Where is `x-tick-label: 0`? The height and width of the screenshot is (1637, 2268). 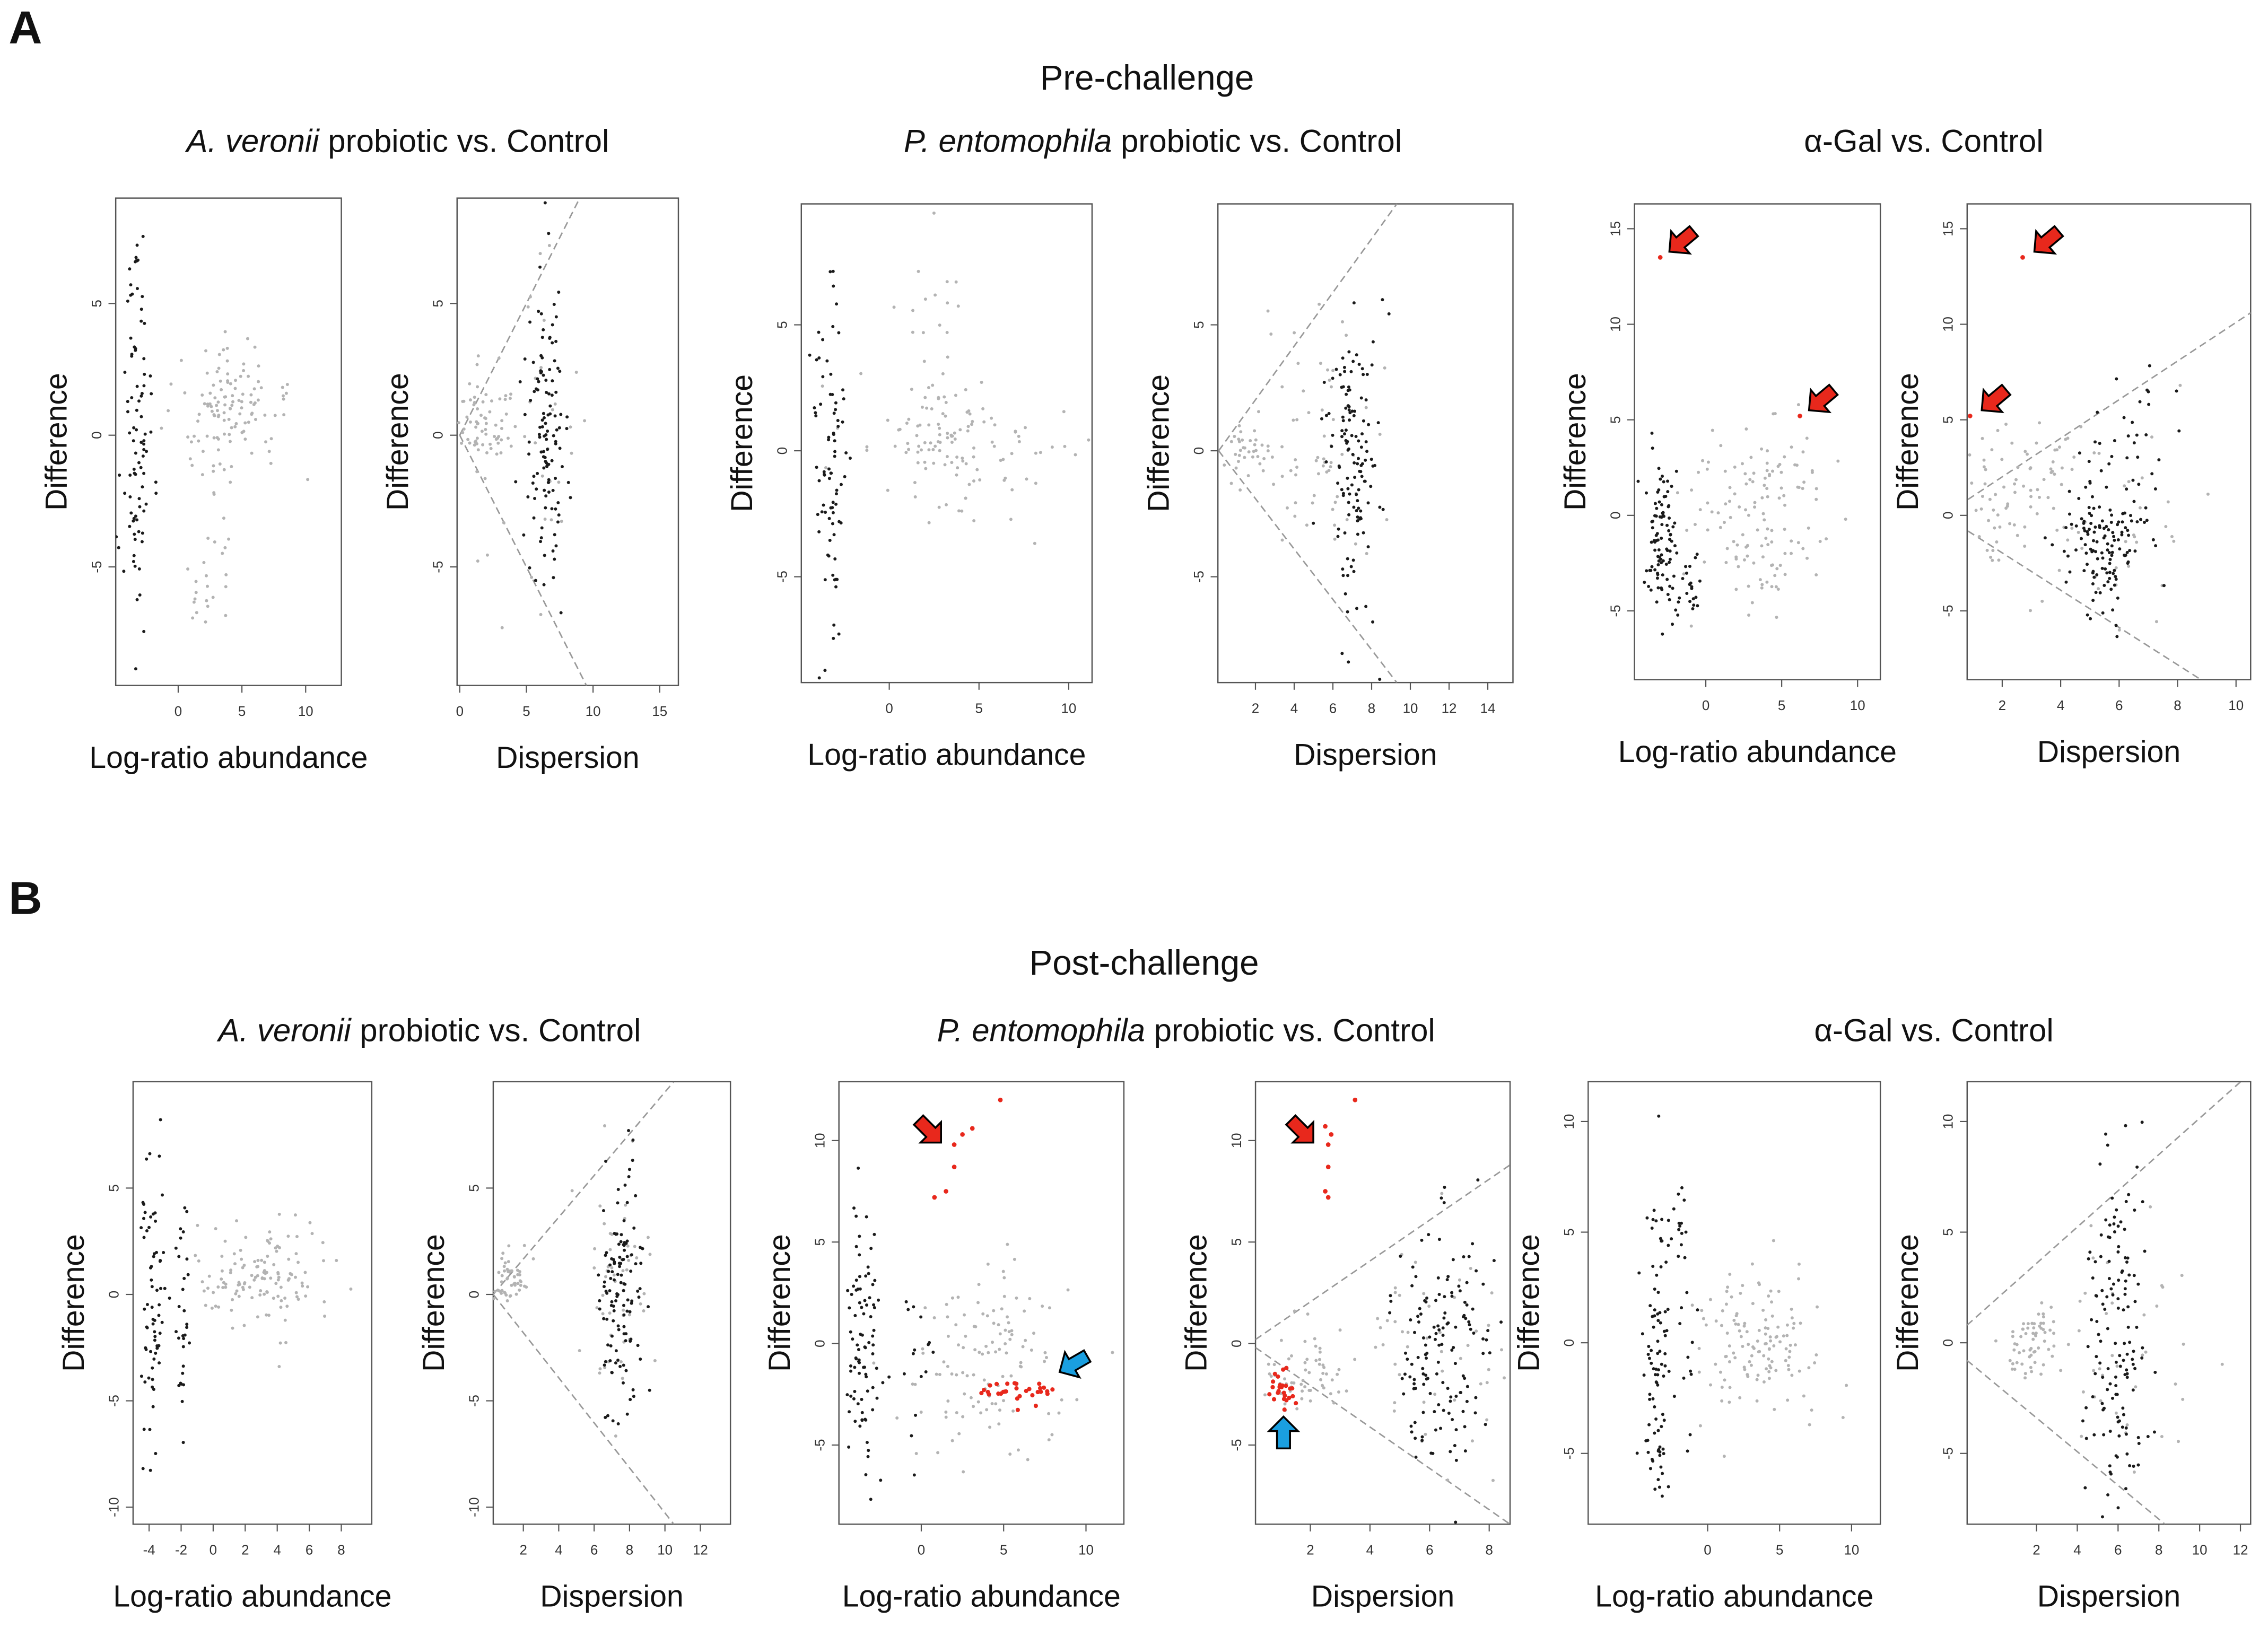
x-tick-label: 0 is located at coordinates (460, 711).